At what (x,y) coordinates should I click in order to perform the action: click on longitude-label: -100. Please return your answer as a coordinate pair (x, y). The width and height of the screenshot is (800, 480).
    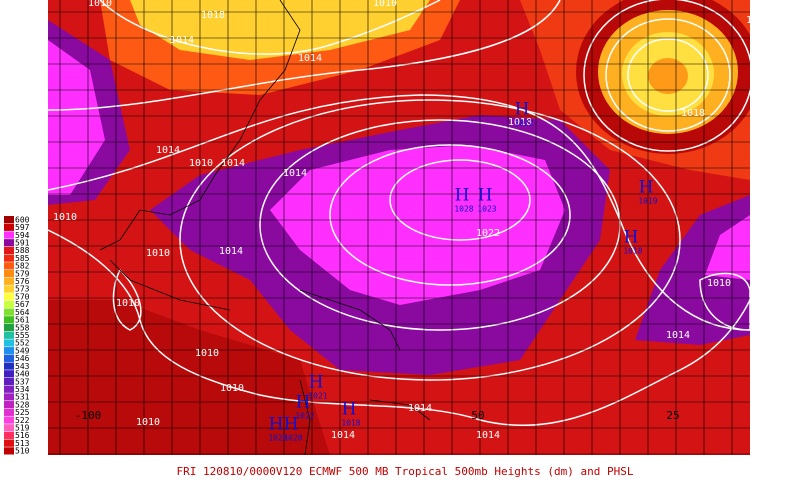
    Looking at the image, I should click on (88, 415).